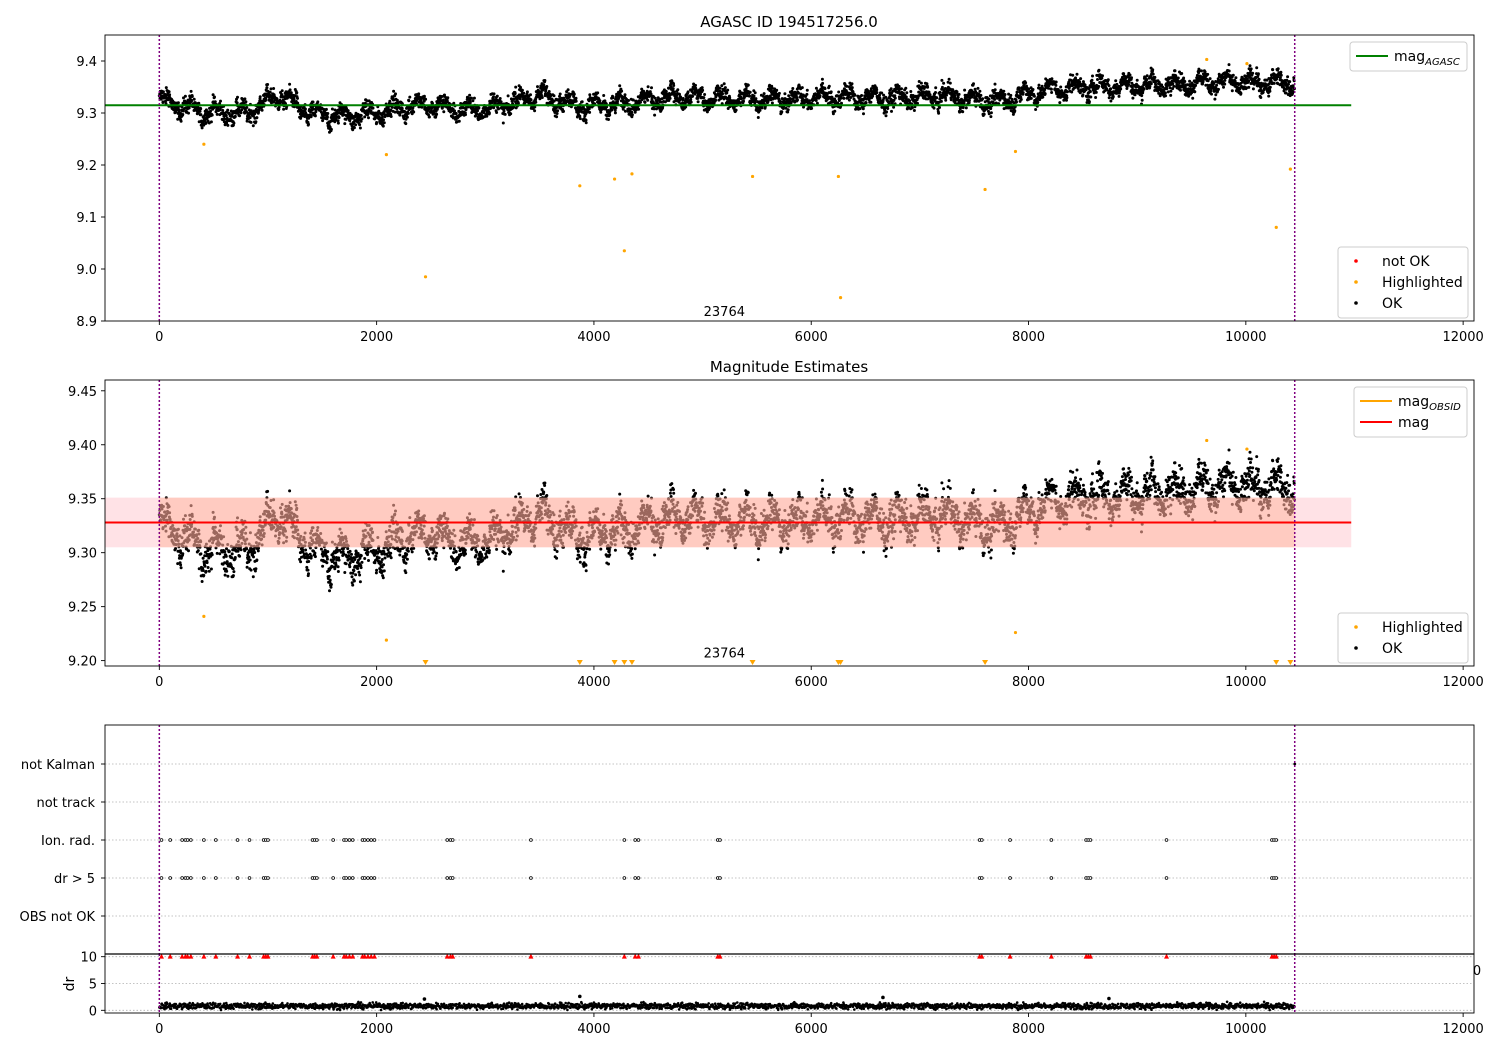  I want to click on top-lower-legend-label: OK, so click(1392, 304).